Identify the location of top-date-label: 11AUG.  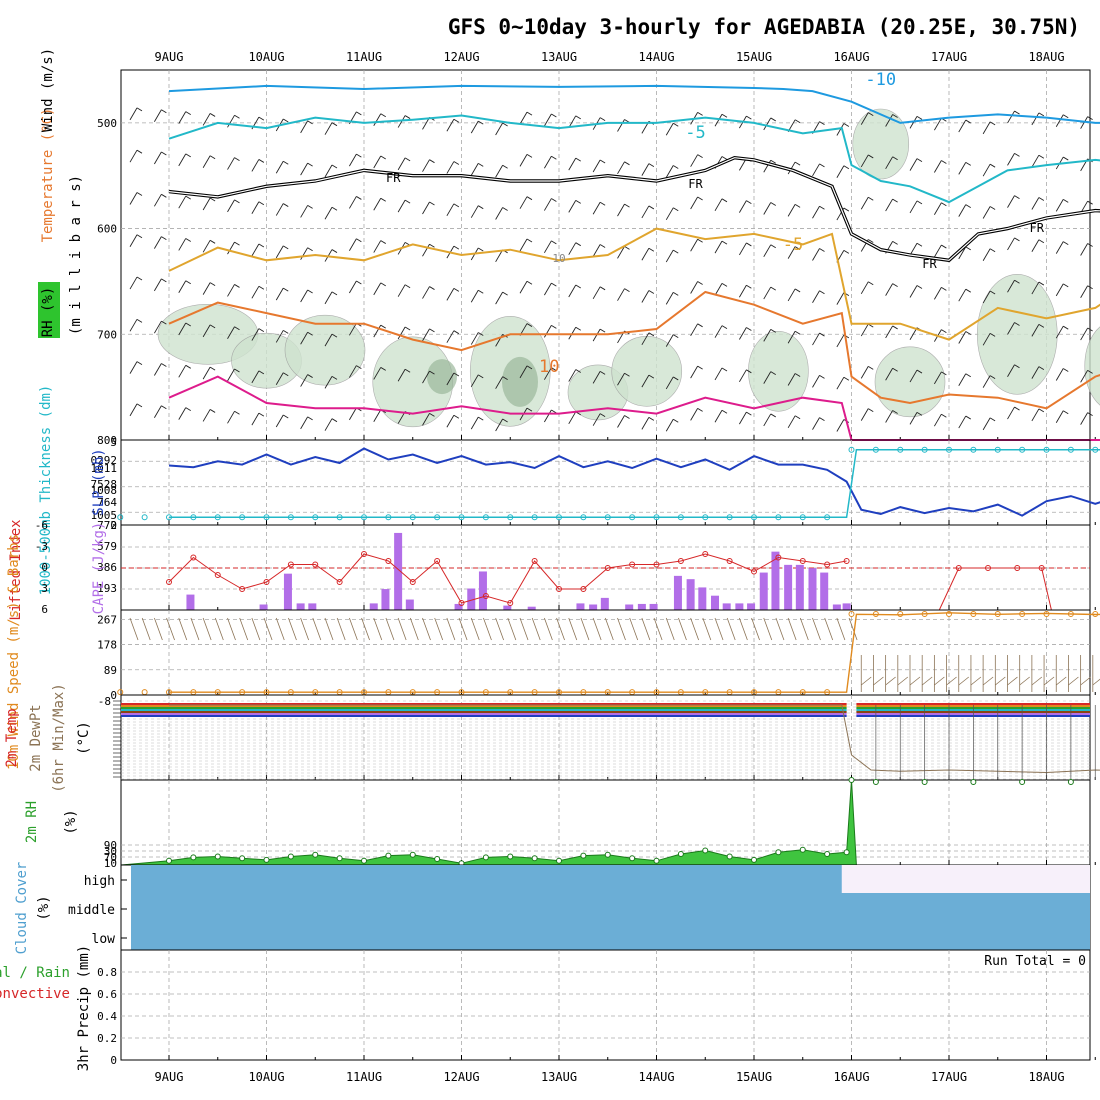
(364, 57).